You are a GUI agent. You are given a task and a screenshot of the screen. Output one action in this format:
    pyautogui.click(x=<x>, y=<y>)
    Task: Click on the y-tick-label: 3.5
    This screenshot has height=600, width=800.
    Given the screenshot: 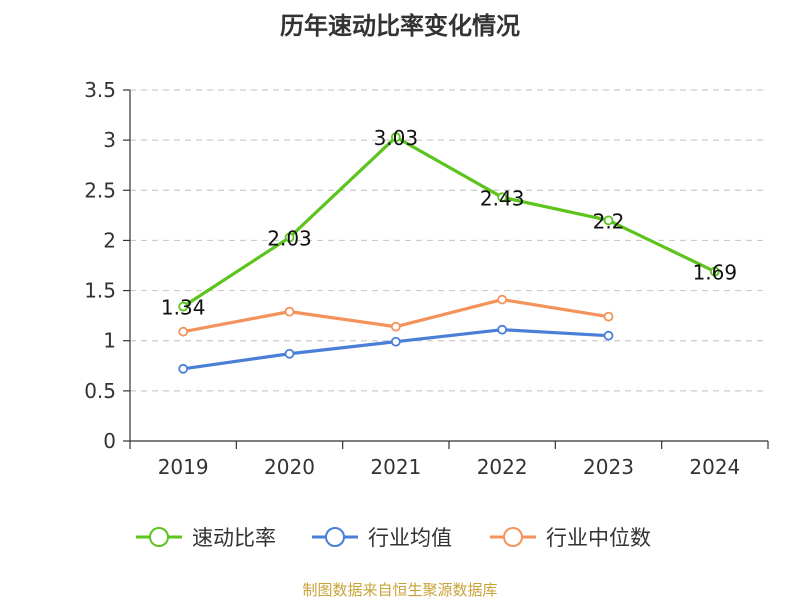 What is the action you would take?
    pyautogui.click(x=100, y=90)
    